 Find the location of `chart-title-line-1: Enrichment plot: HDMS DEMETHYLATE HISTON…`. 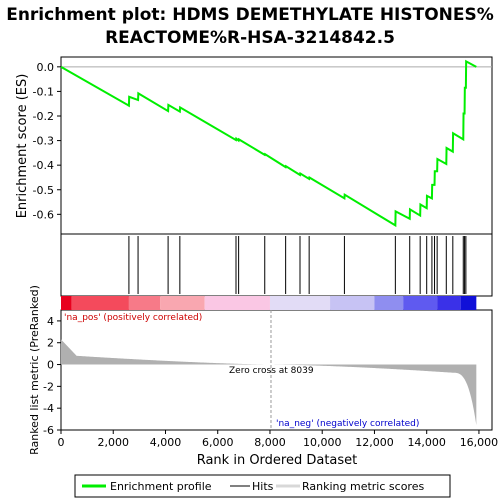

chart-title-line-1: Enrichment plot: HDMS DEMETHYLATE HISTON… is located at coordinates (250, 15).